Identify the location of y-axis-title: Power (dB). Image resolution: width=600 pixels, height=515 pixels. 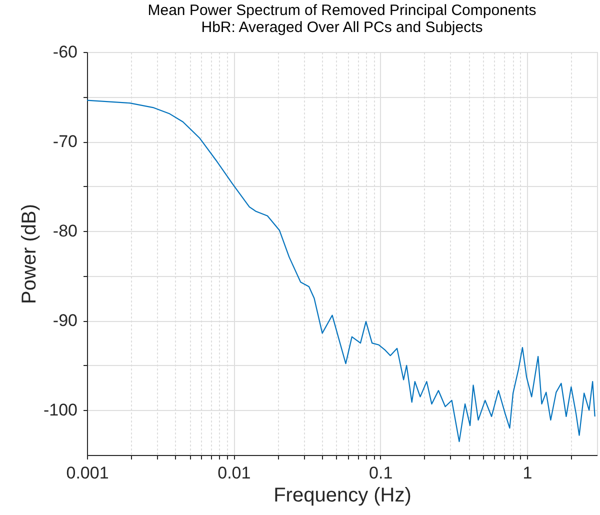
(29, 254).